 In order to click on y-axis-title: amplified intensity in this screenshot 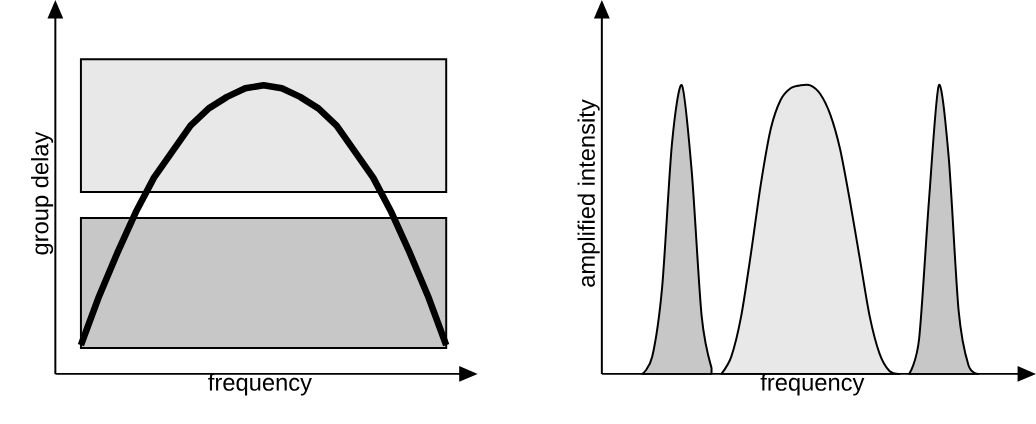, I will do `click(588, 193)`.